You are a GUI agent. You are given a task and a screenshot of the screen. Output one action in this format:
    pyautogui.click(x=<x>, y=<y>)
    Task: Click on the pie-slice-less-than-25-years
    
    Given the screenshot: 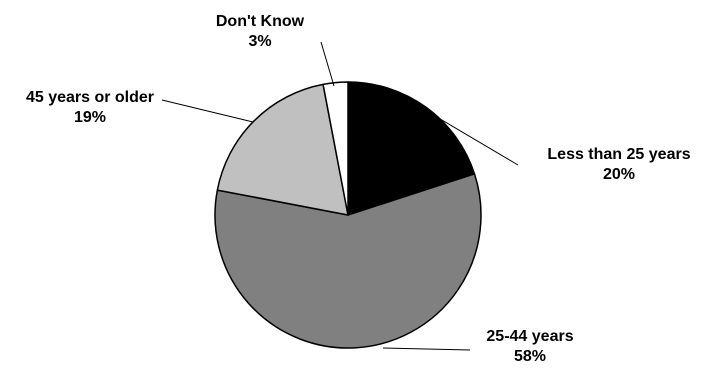 What is the action you would take?
    pyautogui.click(x=411, y=148)
    